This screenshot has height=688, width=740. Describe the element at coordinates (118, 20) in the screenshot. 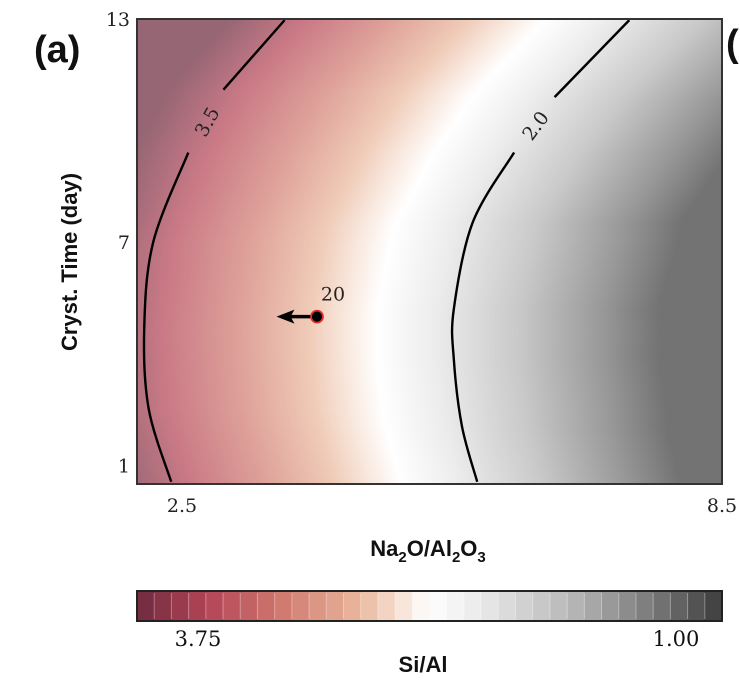

I see `y-tick-label: 13` at that location.